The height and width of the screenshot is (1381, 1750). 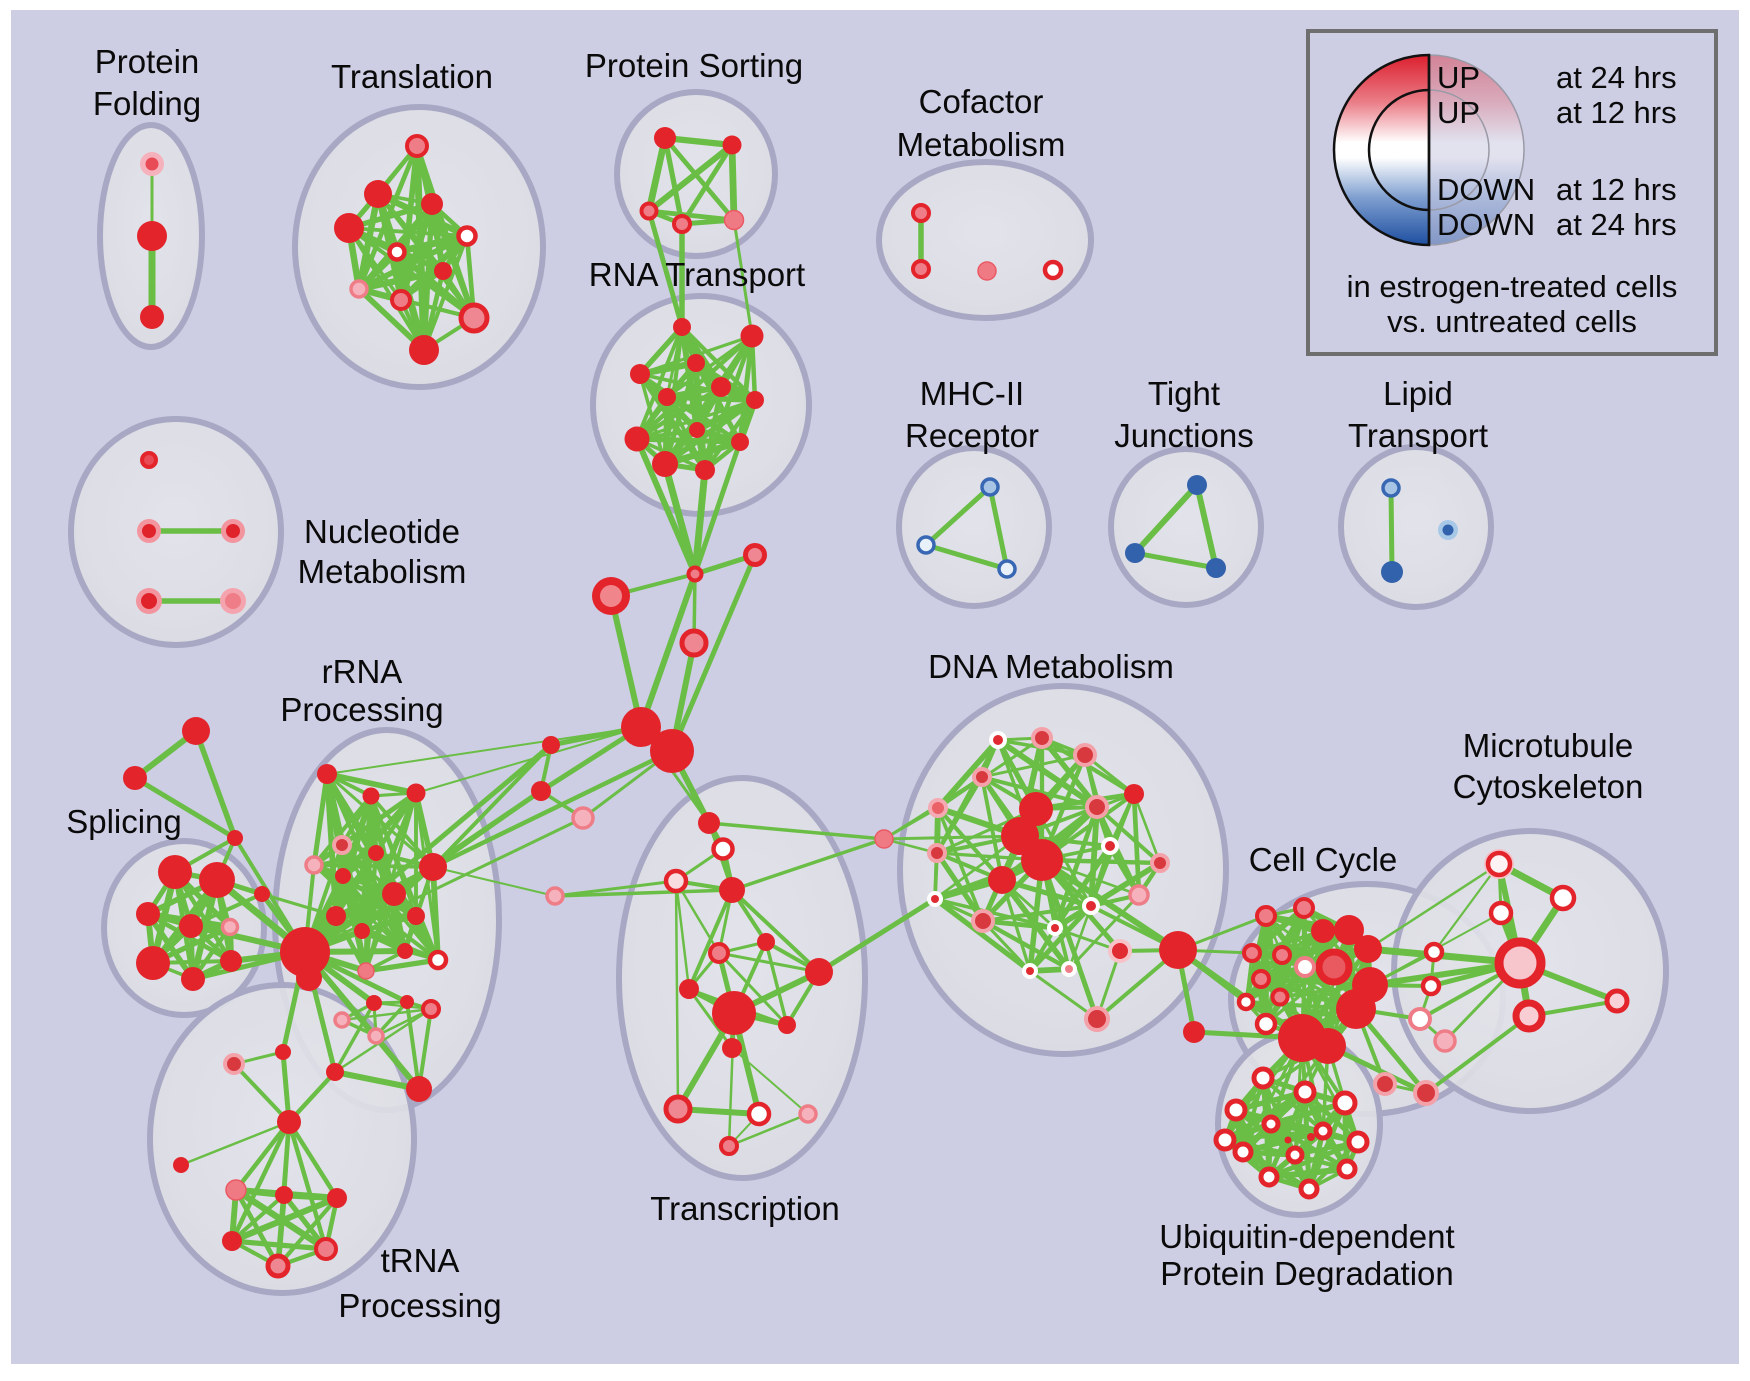 What do you see at coordinates (147, 103) in the screenshot?
I see `svg-text: Folding` at bounding box center [147, 103].